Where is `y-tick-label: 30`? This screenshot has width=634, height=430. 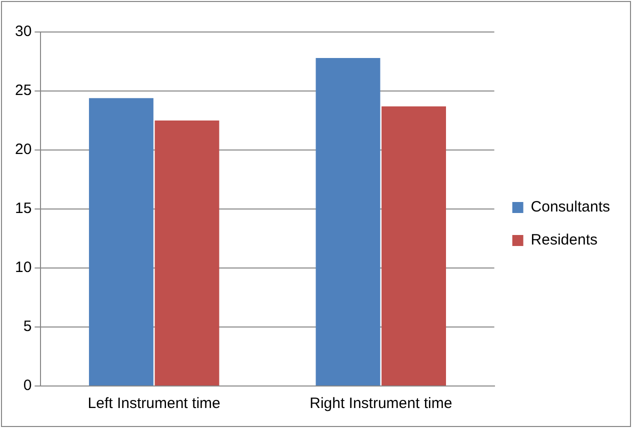 y-tick-label: 30 is located at coordinates (23, 31).